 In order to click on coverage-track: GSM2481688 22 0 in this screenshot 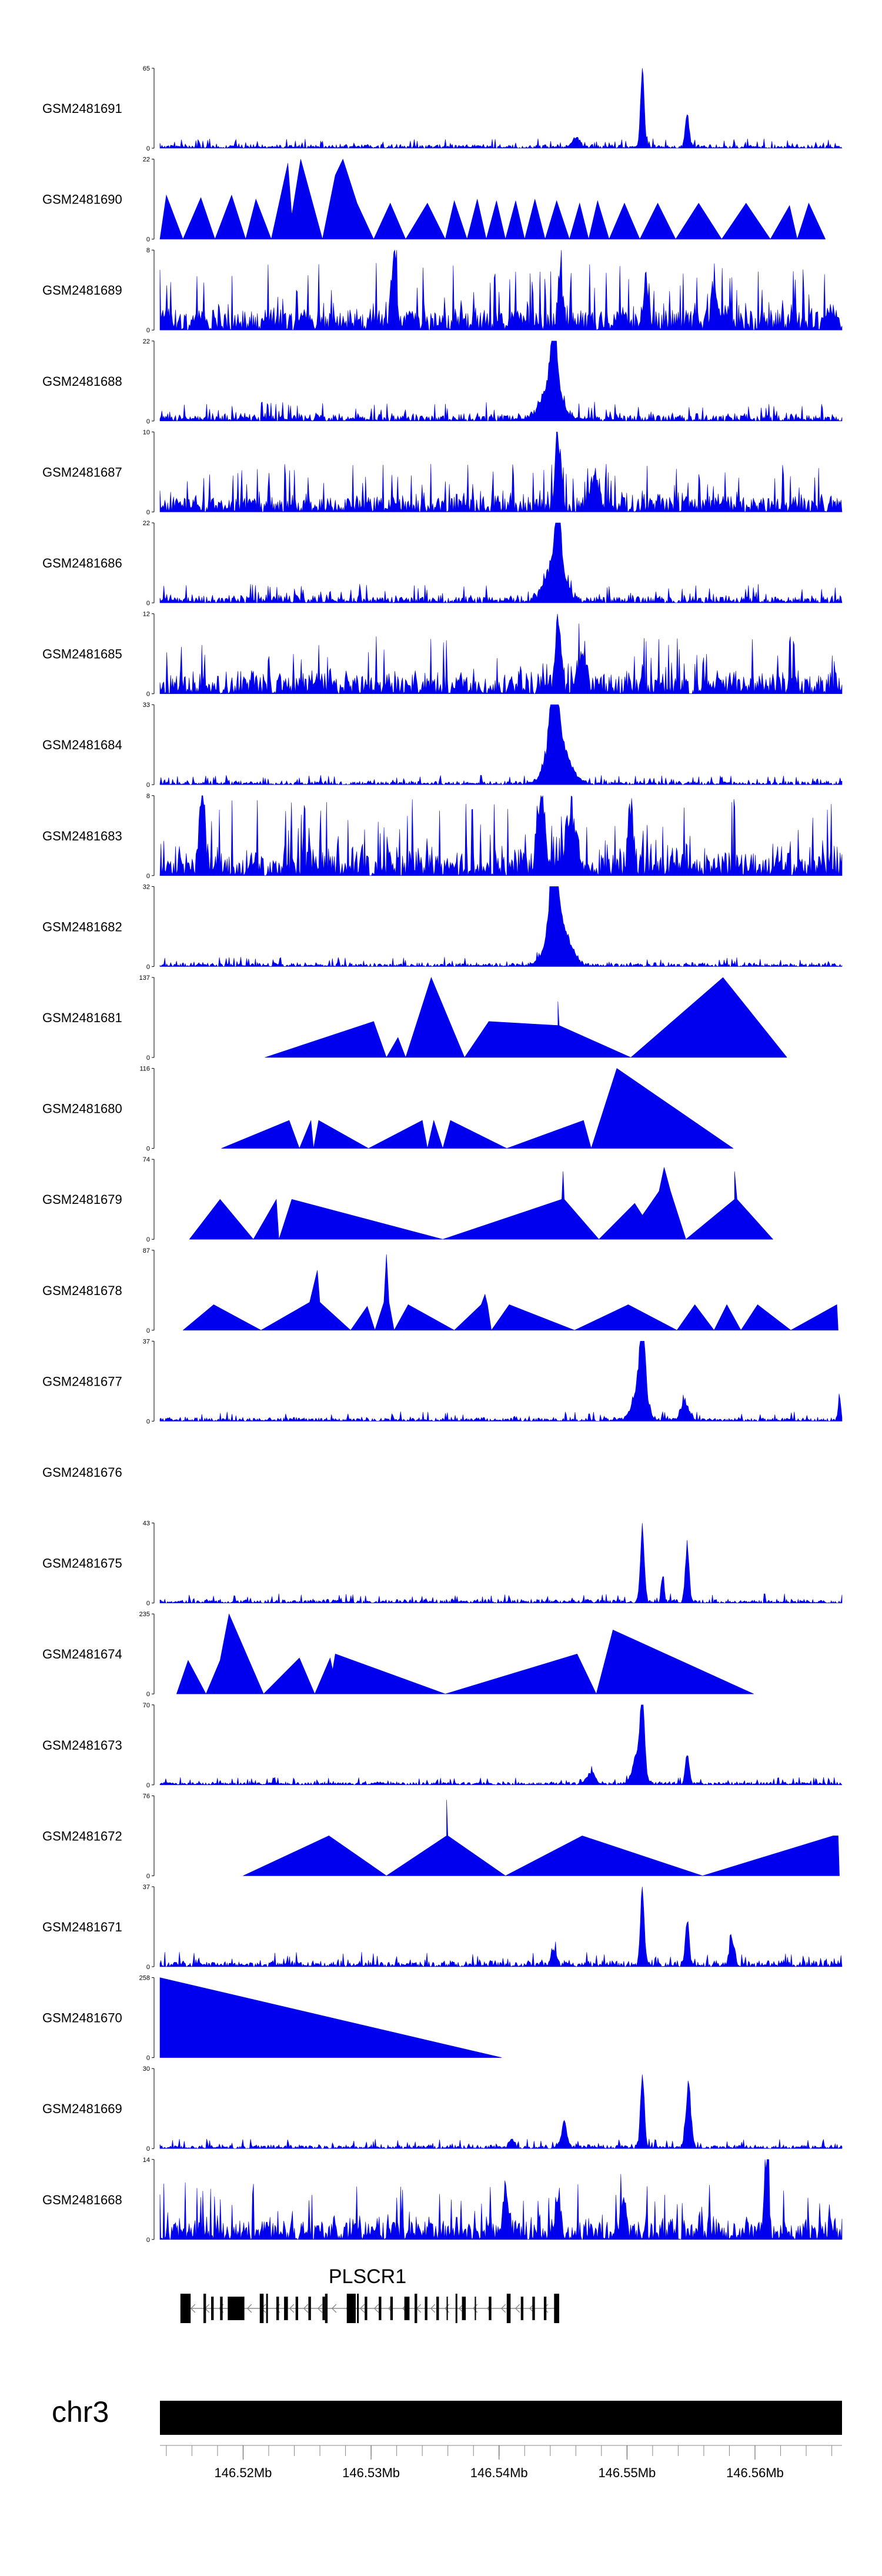, I will do `click(442, 381)`.